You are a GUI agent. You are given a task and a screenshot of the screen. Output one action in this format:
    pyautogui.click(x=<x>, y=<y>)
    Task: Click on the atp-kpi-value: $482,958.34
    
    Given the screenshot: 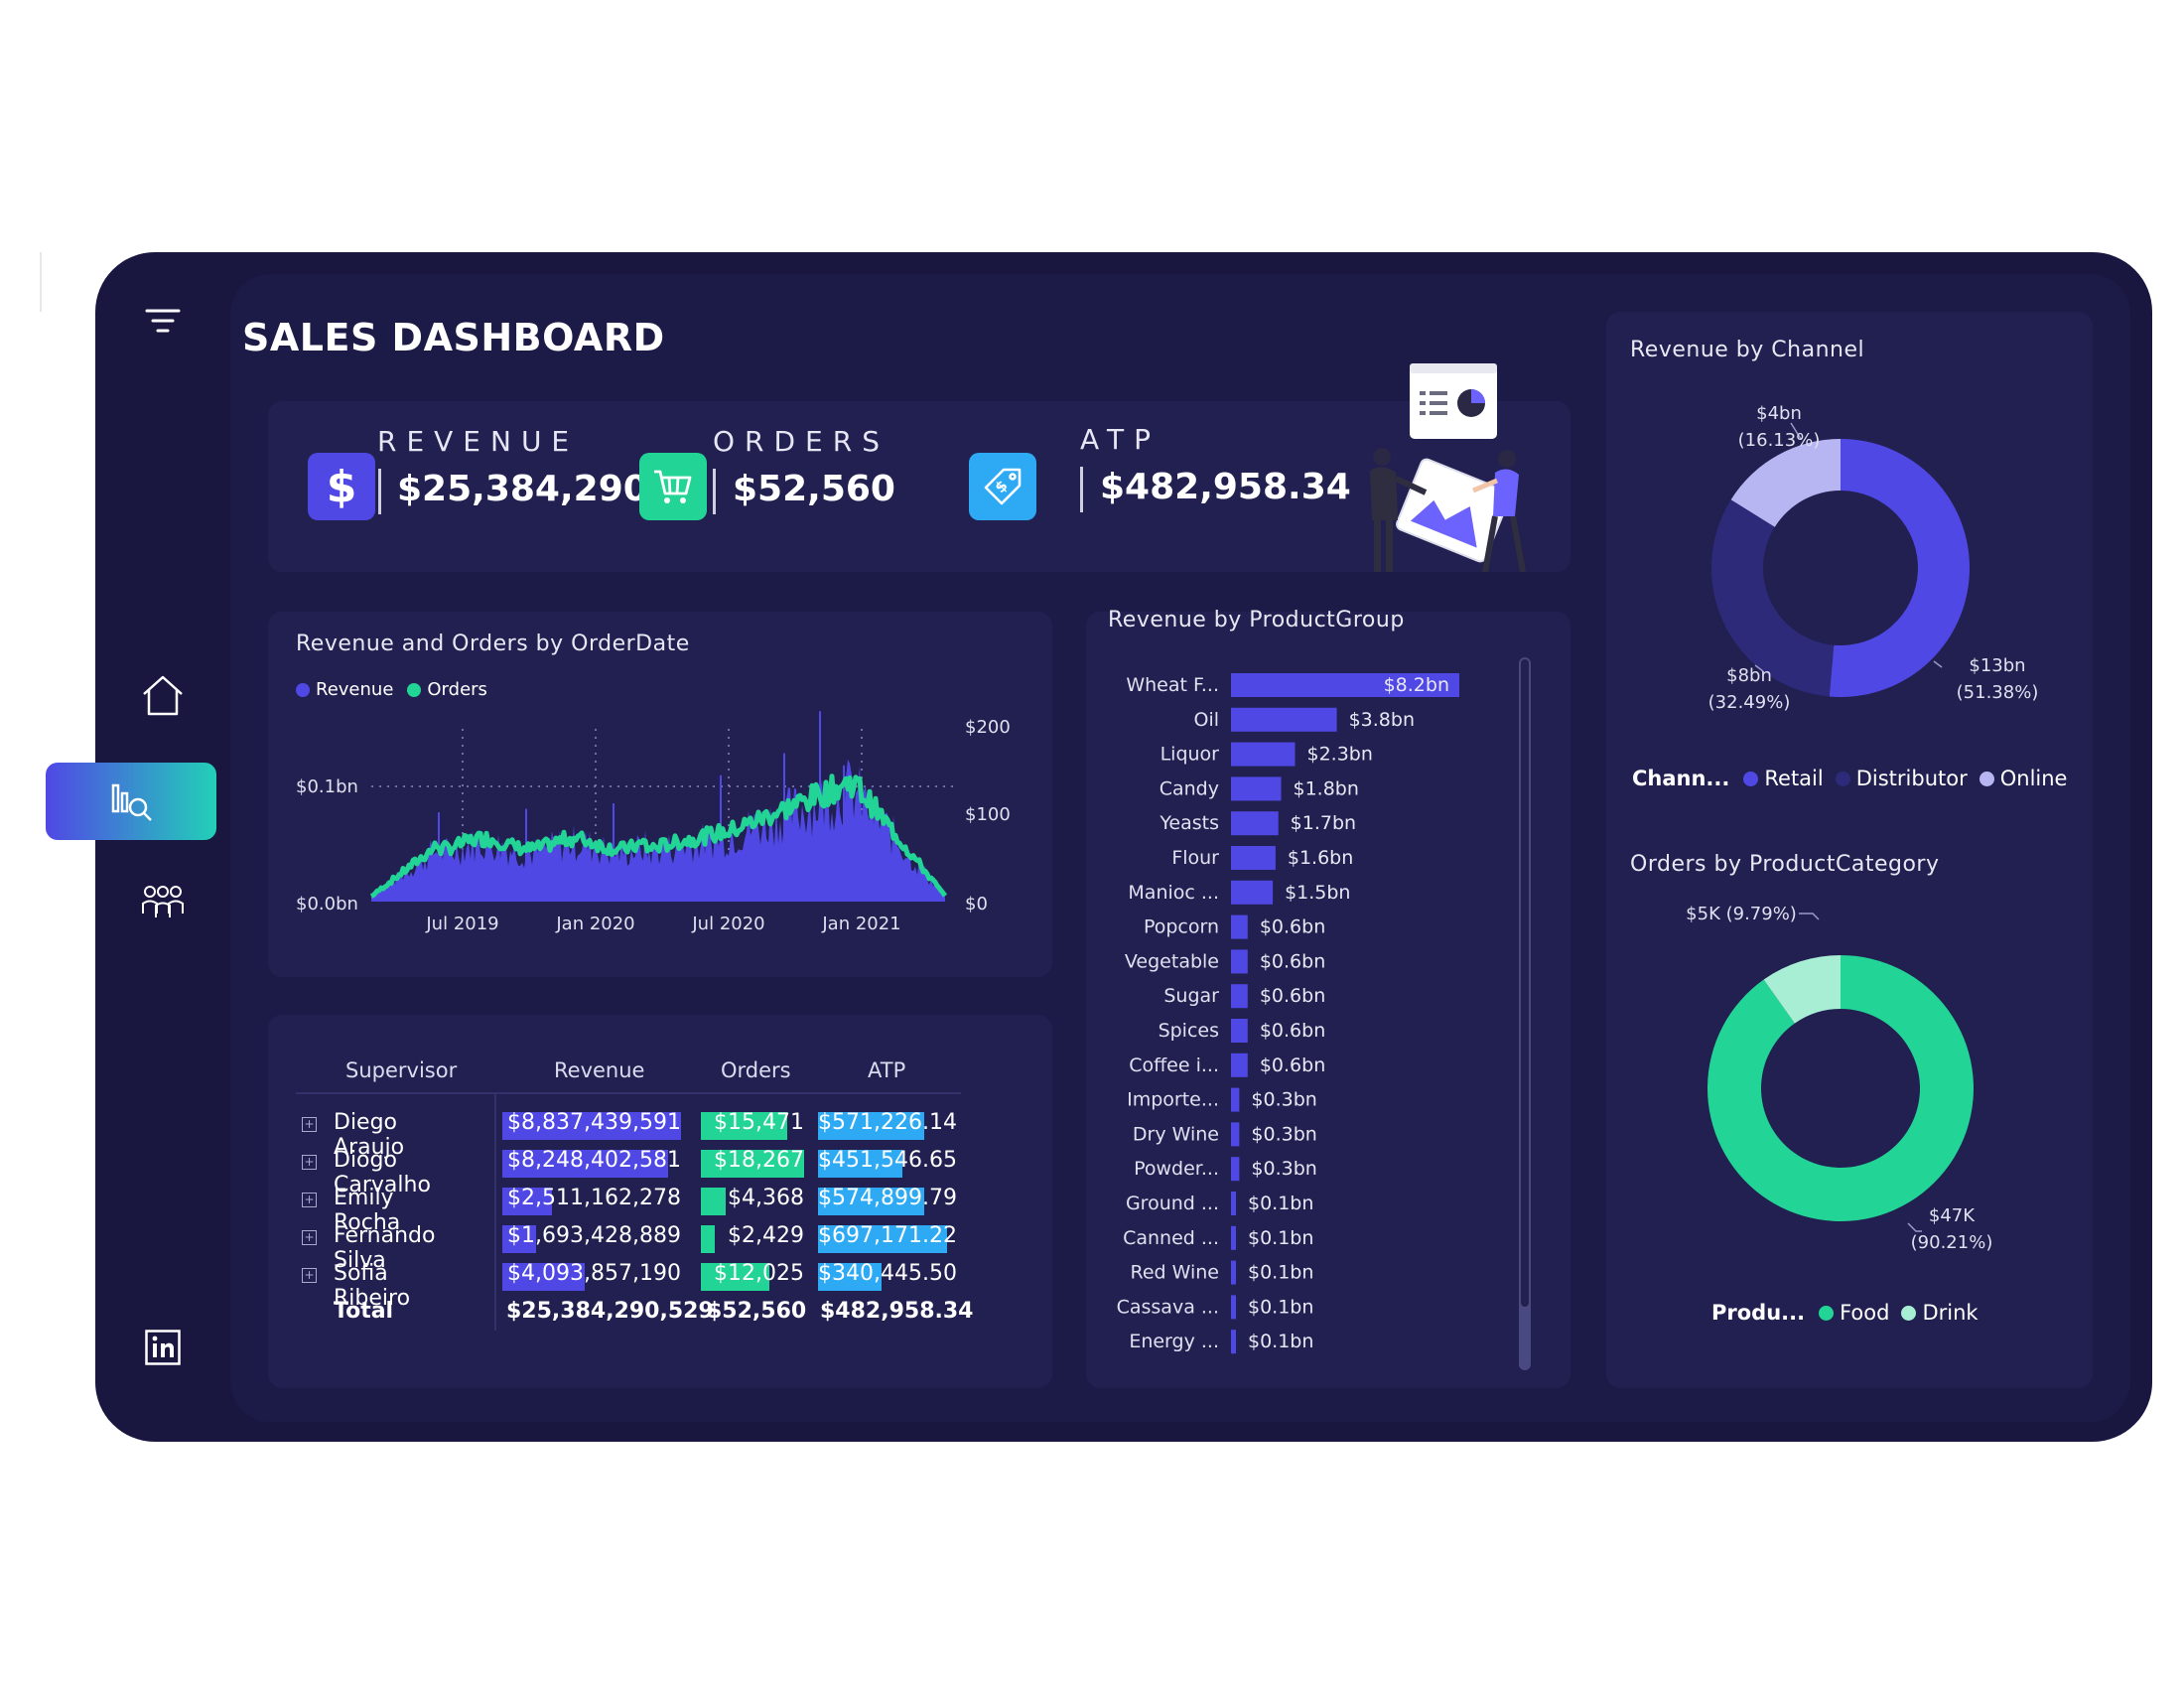 What is the action you would take?
    pyautogui.click(x=1225, y=487)
    